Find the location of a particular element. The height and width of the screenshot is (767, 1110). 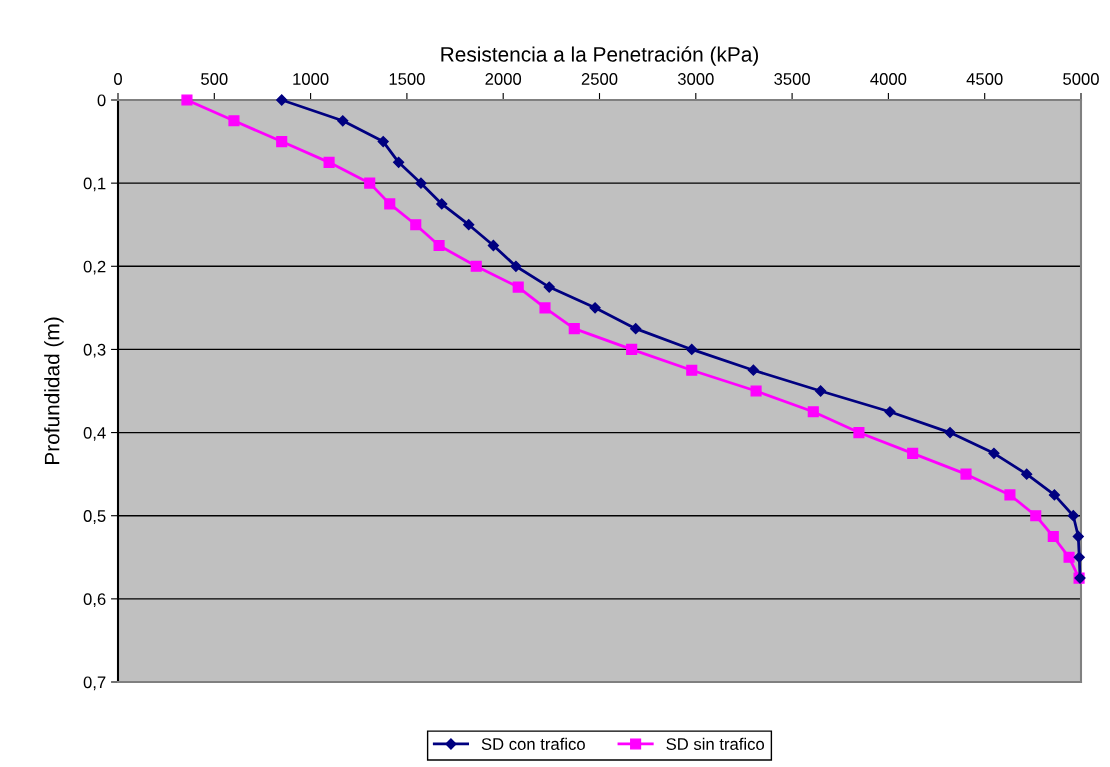

x-tick-label: 2500 is located at coordinates (599, 79).